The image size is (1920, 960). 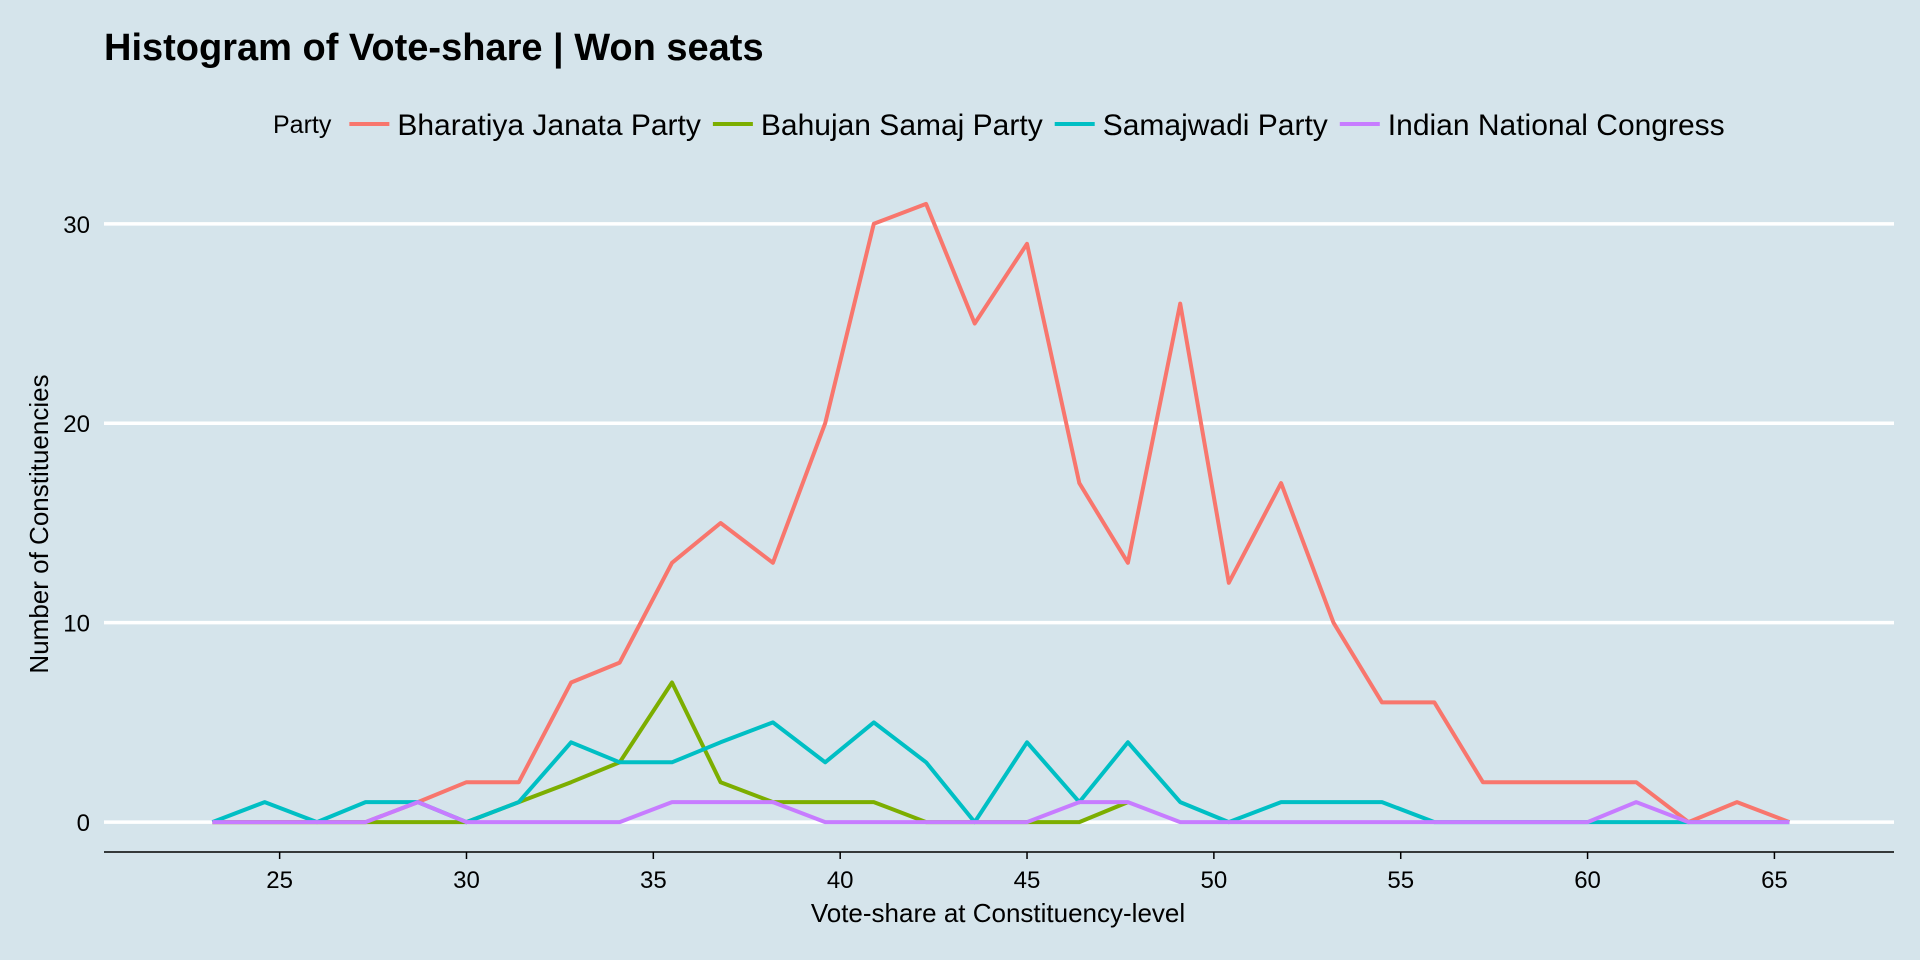 What do you see at coordinates (1027, 880) in the screenshot?
I see `x-tick-label: 45` at bounding box center [1027, 880].